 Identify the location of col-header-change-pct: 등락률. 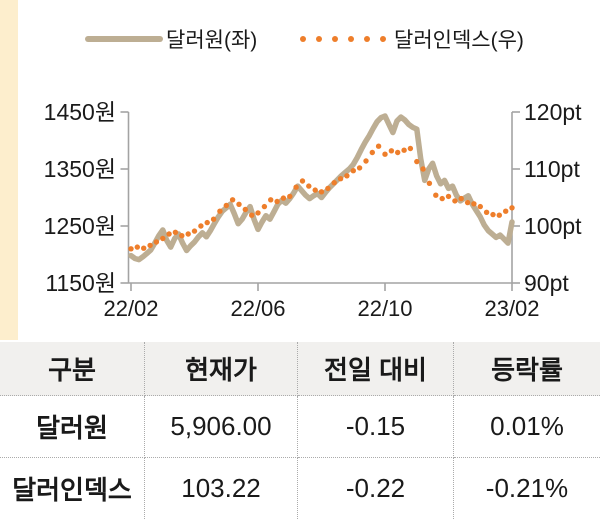
(527, 369).